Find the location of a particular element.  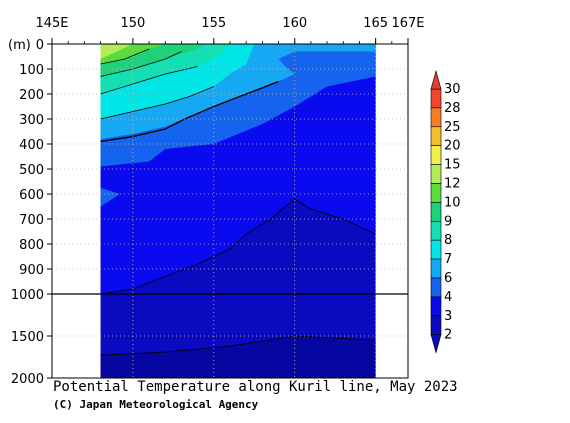

x-tick-label: 145E is located at coordinates (51, 23).